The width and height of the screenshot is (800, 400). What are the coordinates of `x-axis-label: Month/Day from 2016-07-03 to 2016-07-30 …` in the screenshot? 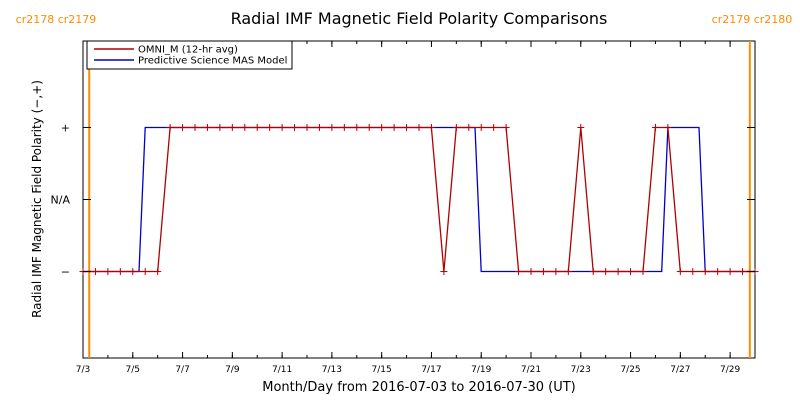 It's located at (418, 387).